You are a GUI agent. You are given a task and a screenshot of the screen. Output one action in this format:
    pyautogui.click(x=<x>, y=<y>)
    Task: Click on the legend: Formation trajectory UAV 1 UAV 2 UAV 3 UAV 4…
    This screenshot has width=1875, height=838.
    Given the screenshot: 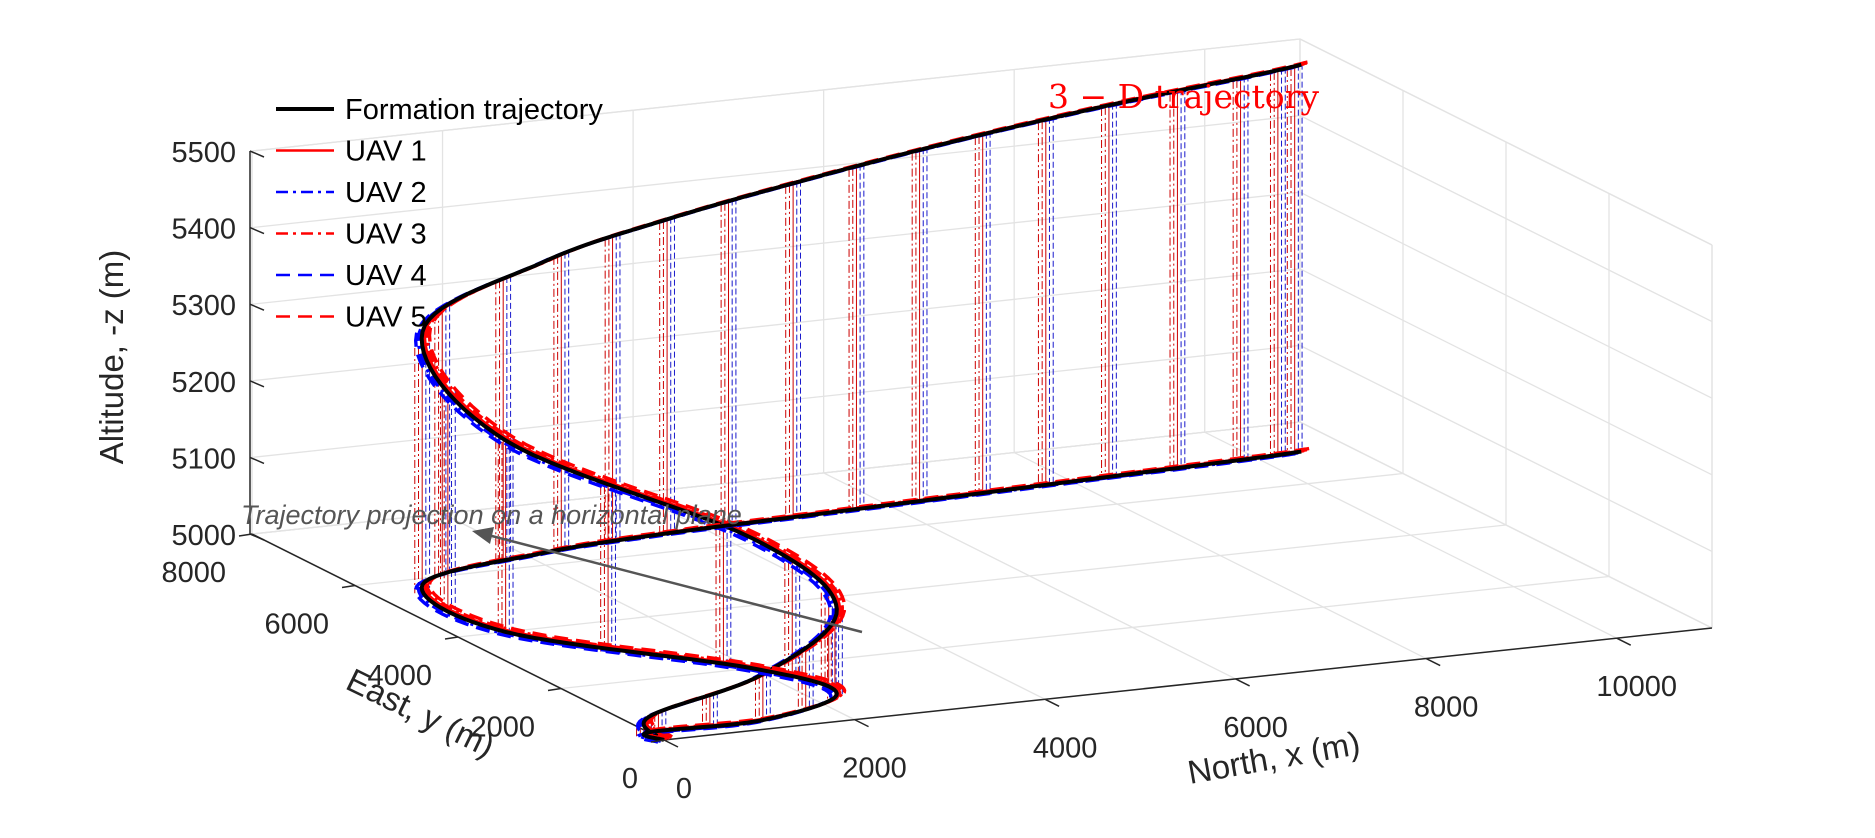 What is the action you would take?
    pyautogui.click(x=439, y=214)
    